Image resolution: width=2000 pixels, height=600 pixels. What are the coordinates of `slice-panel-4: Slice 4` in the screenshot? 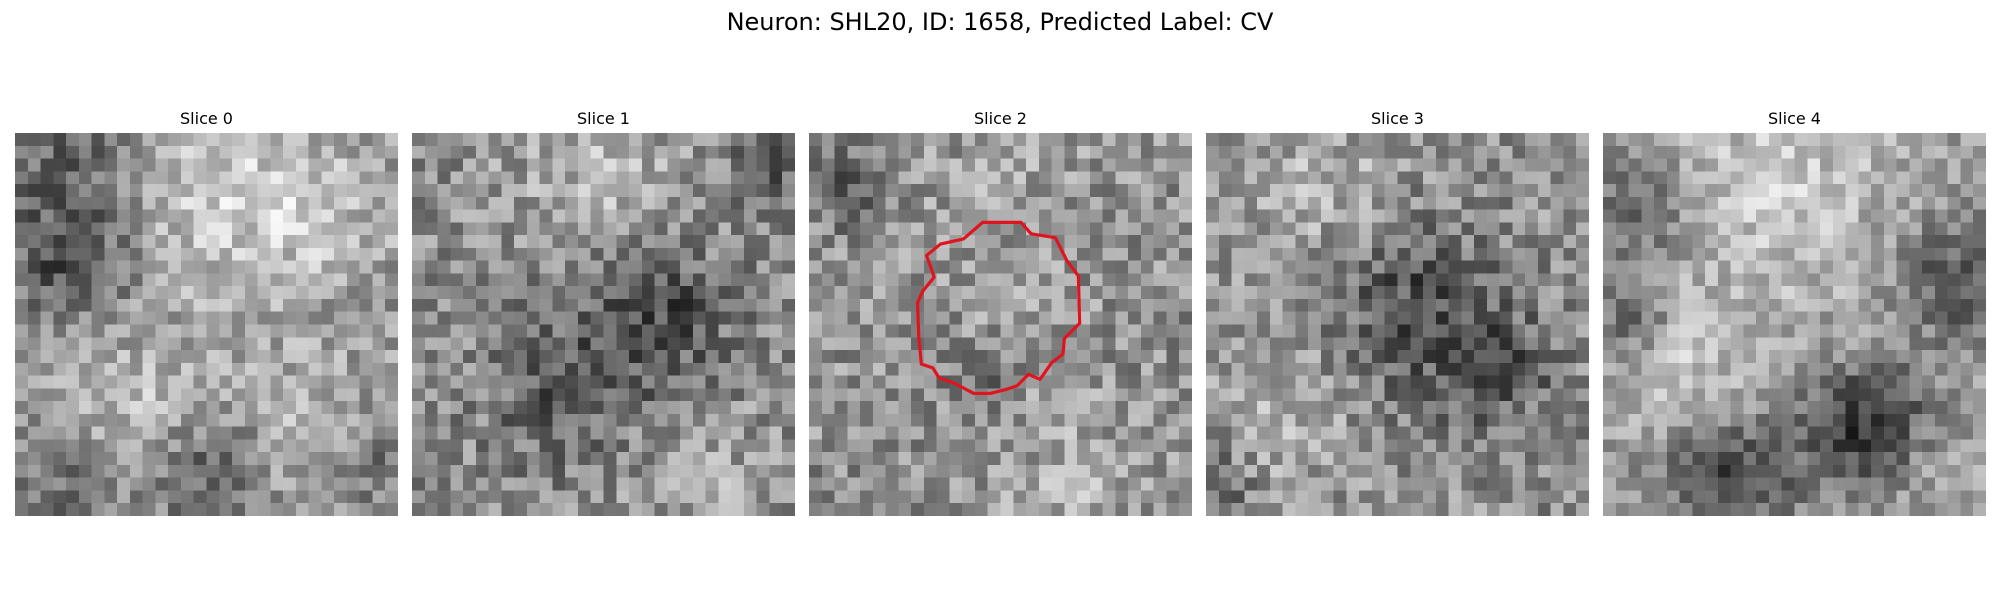 It's located at (1794, 312).